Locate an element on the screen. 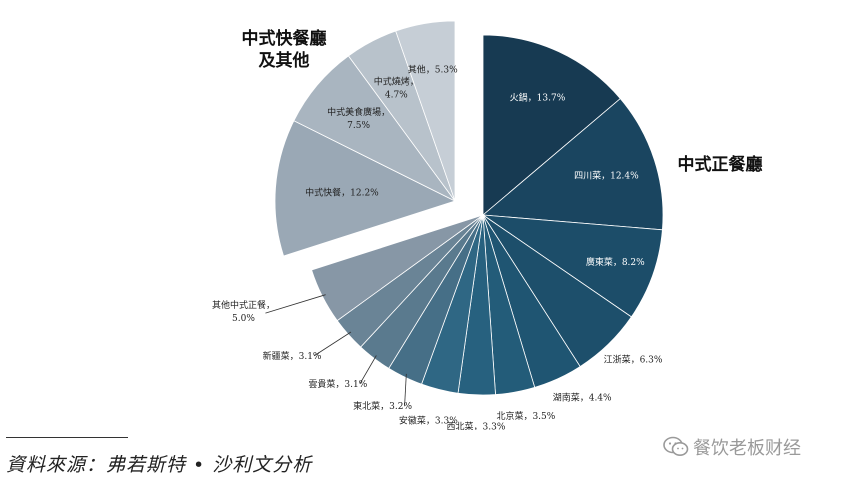 This screenshot has width=850, height=484. slice-label: 四川菜，12.4% is located at coordinates (606, 175).